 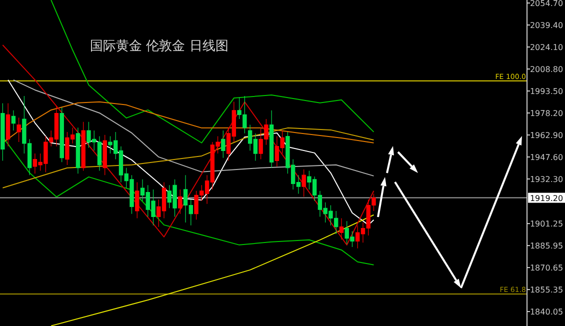 What do you see at coordinates (547, 198) in the screenshot?
I see `ref-line-label: 1919.20` at bounding box center [547, 198].